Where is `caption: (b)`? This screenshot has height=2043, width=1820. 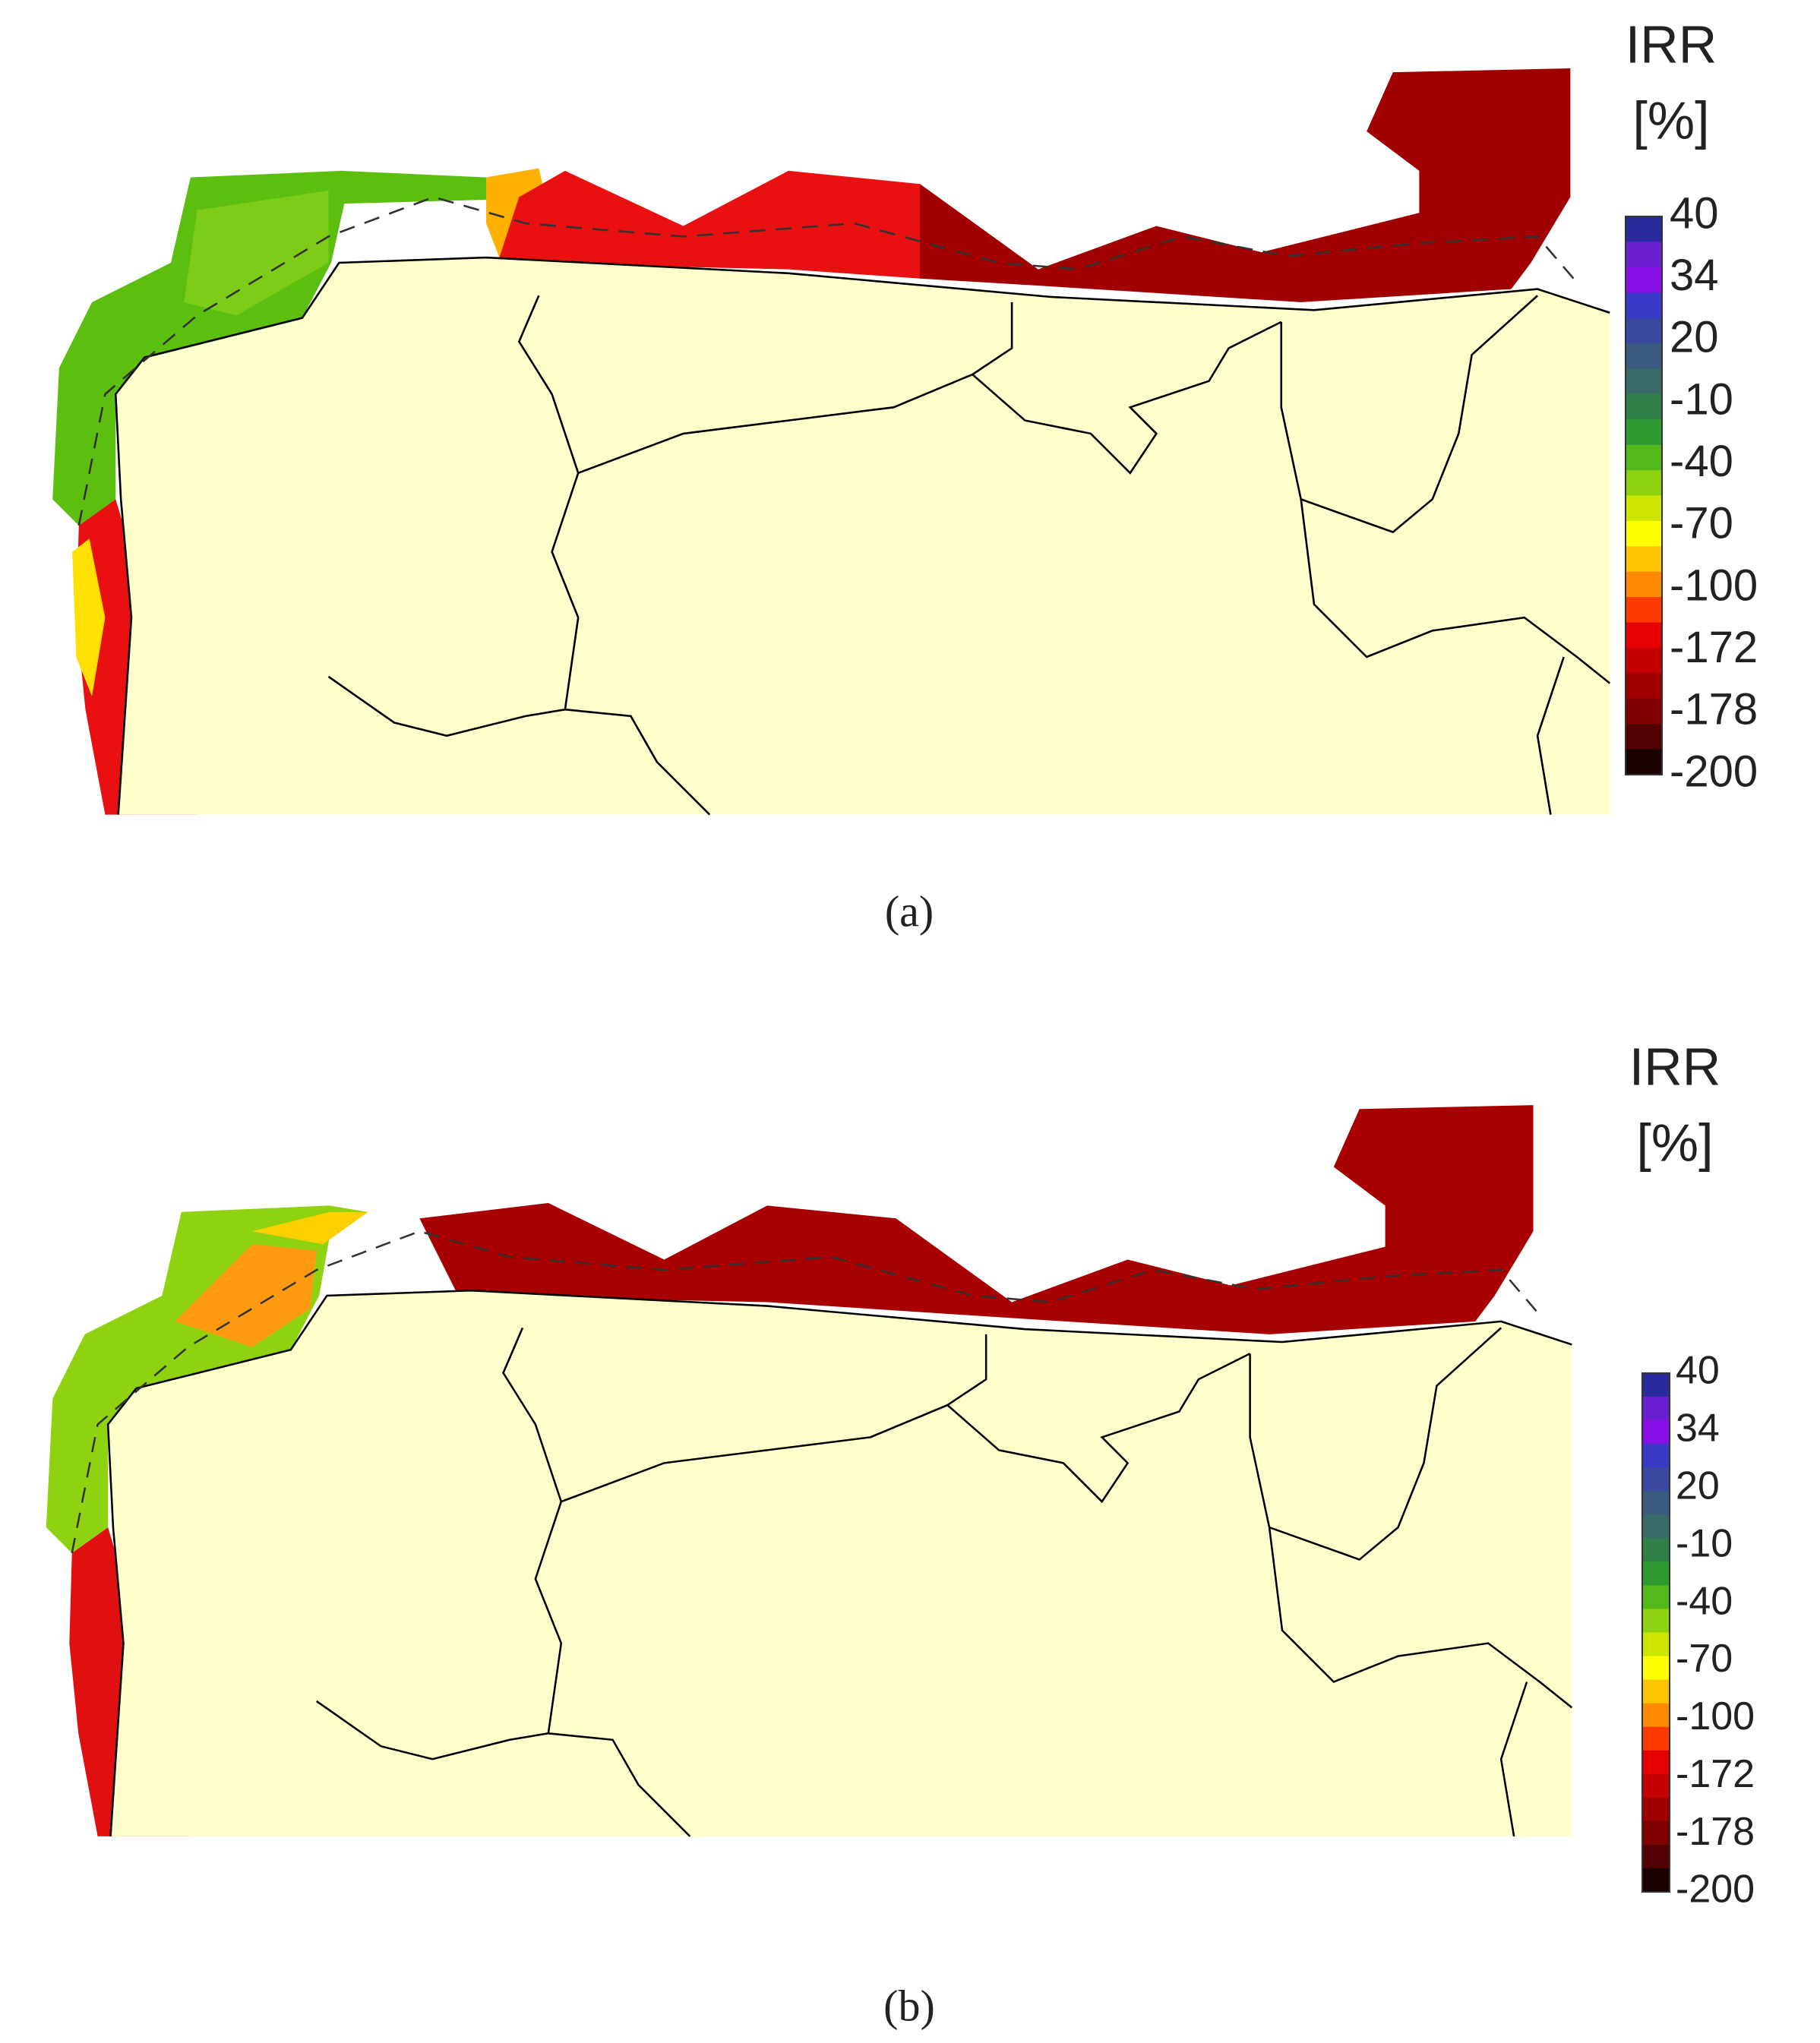 caption: (b) is located at coordinates (909, 2006).